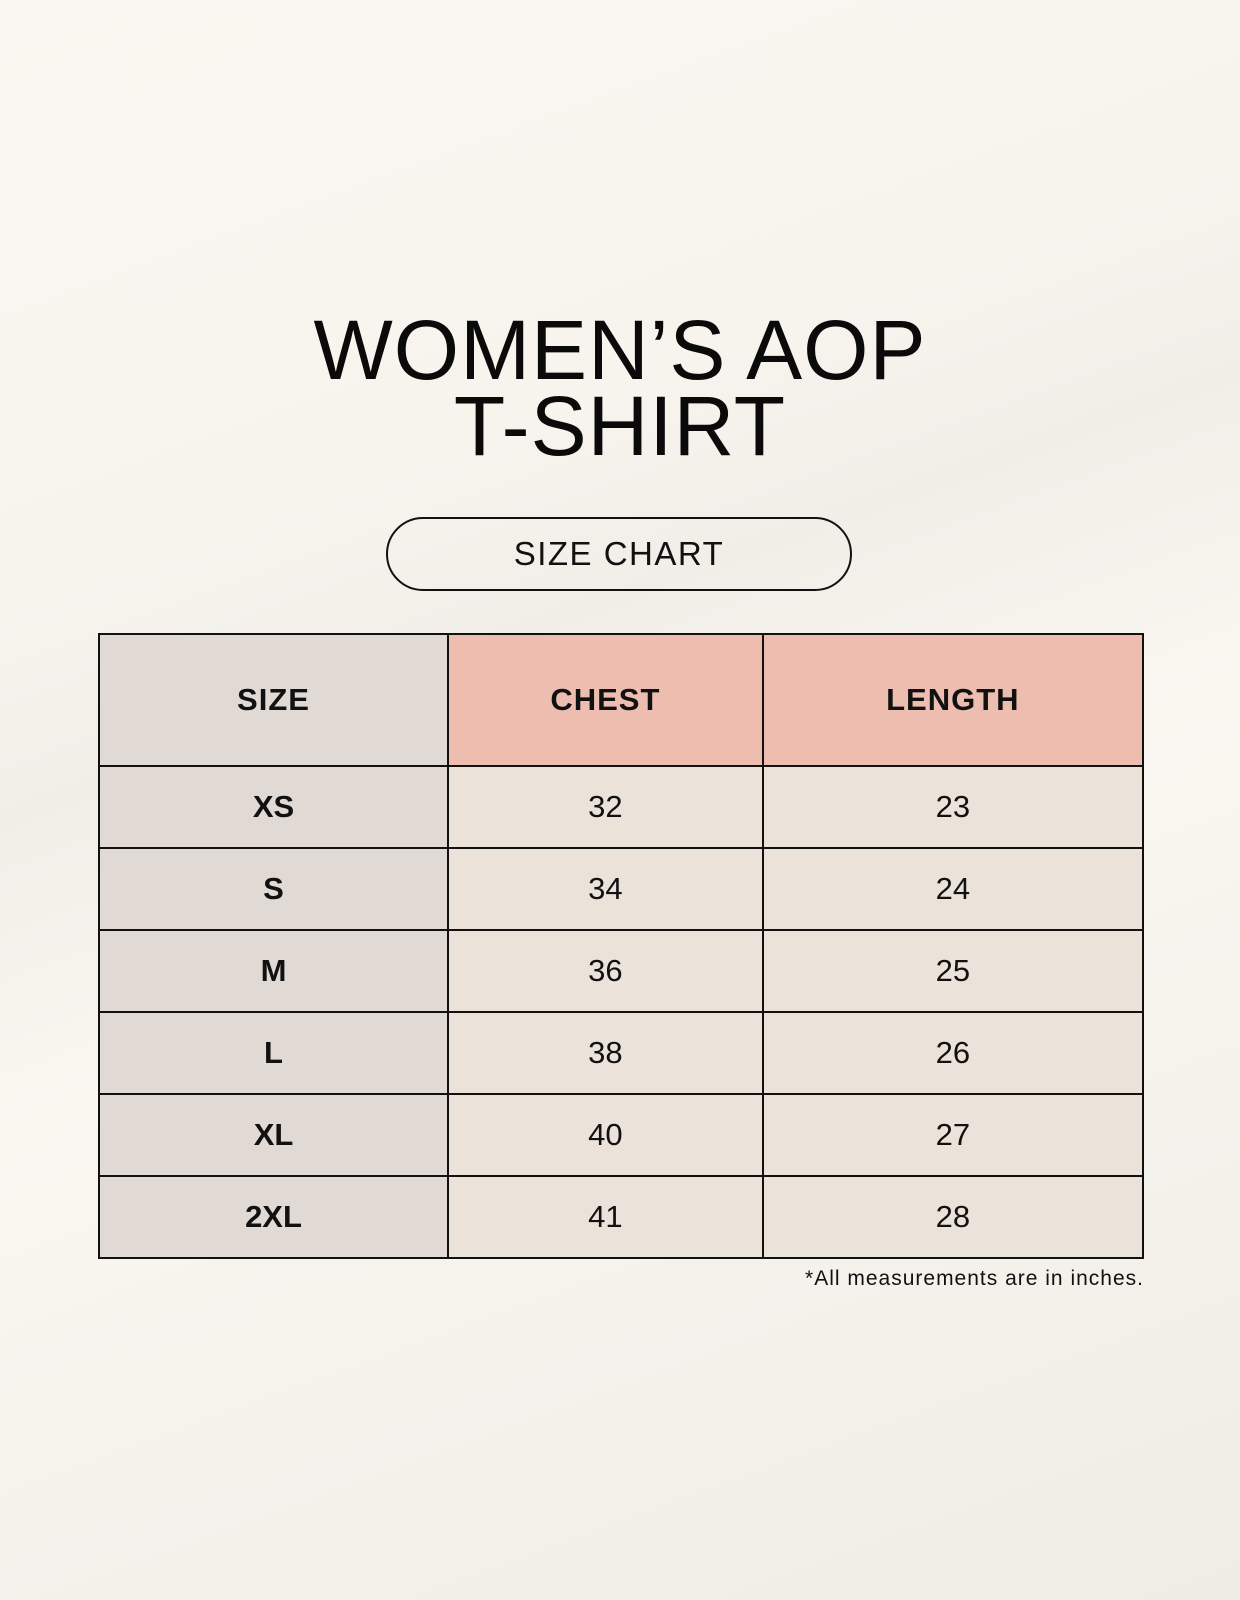  Describe the element at coordinates (974, 1278) in the screenshot. I see `footnote: *All measurements are in inches.` at that location.